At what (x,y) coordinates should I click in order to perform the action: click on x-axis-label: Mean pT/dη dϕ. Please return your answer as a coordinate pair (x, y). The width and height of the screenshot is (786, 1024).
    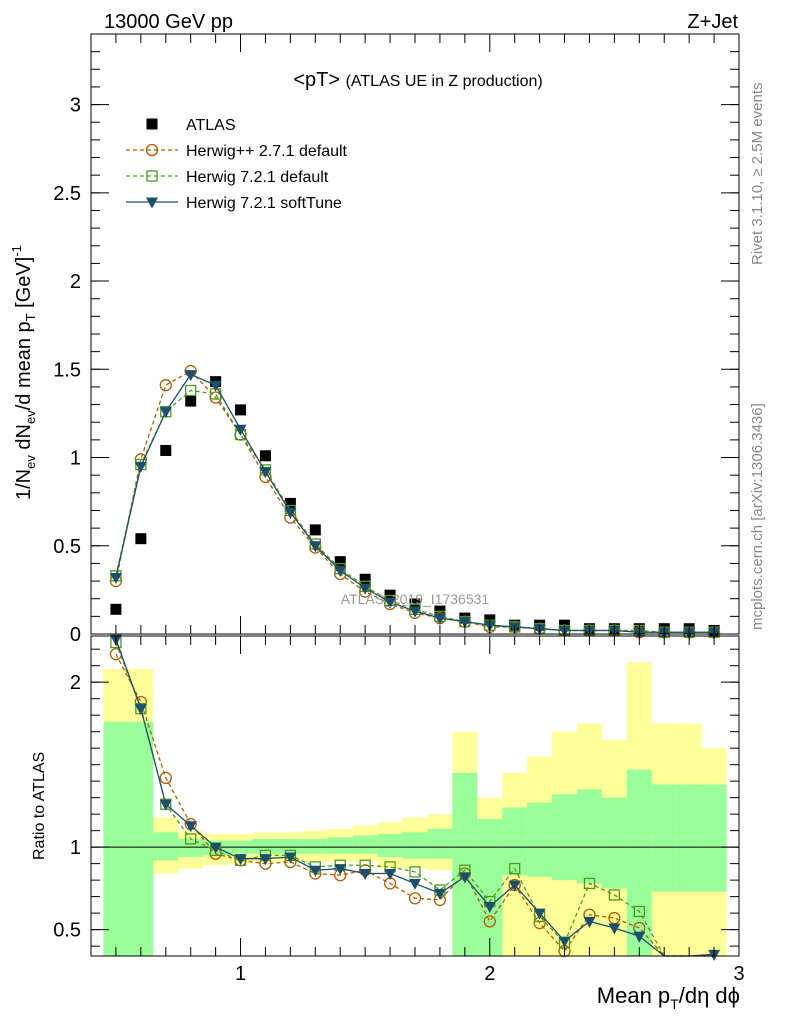
    Looking at the image, I should click on (668, 997).